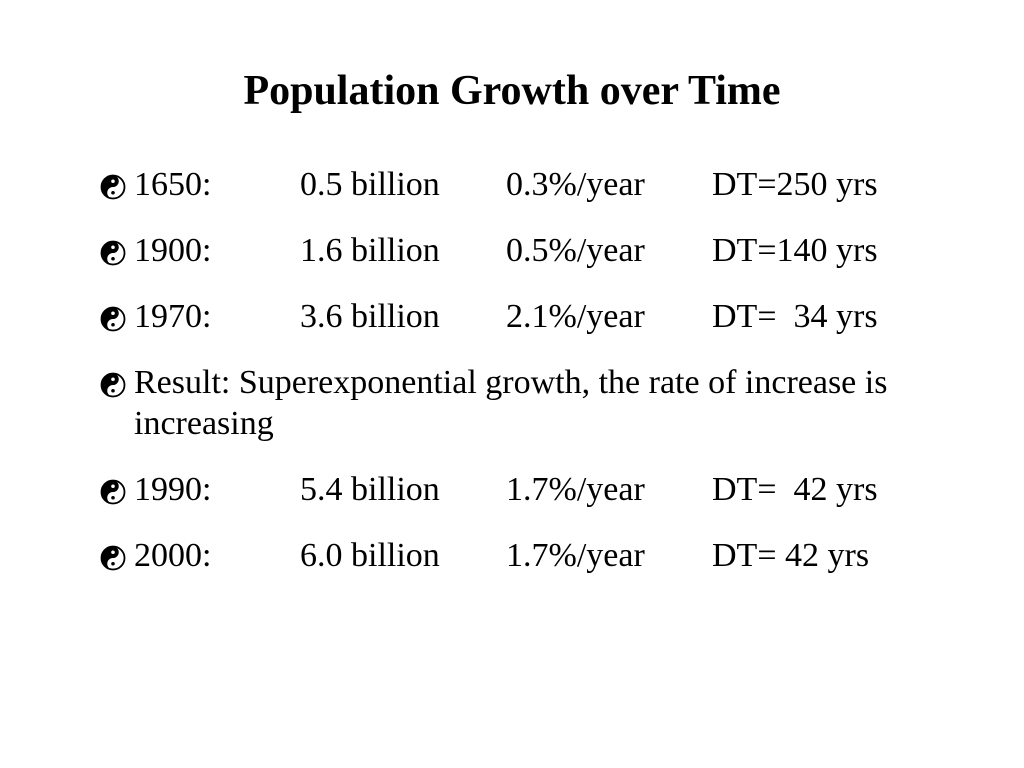 Image resolution: width=1024 pixels, height=768 pixels. What do you see at coordinates (173, 316) in the screenshot?
I see `year-label: 1970:` at bounding box center [173, 316].